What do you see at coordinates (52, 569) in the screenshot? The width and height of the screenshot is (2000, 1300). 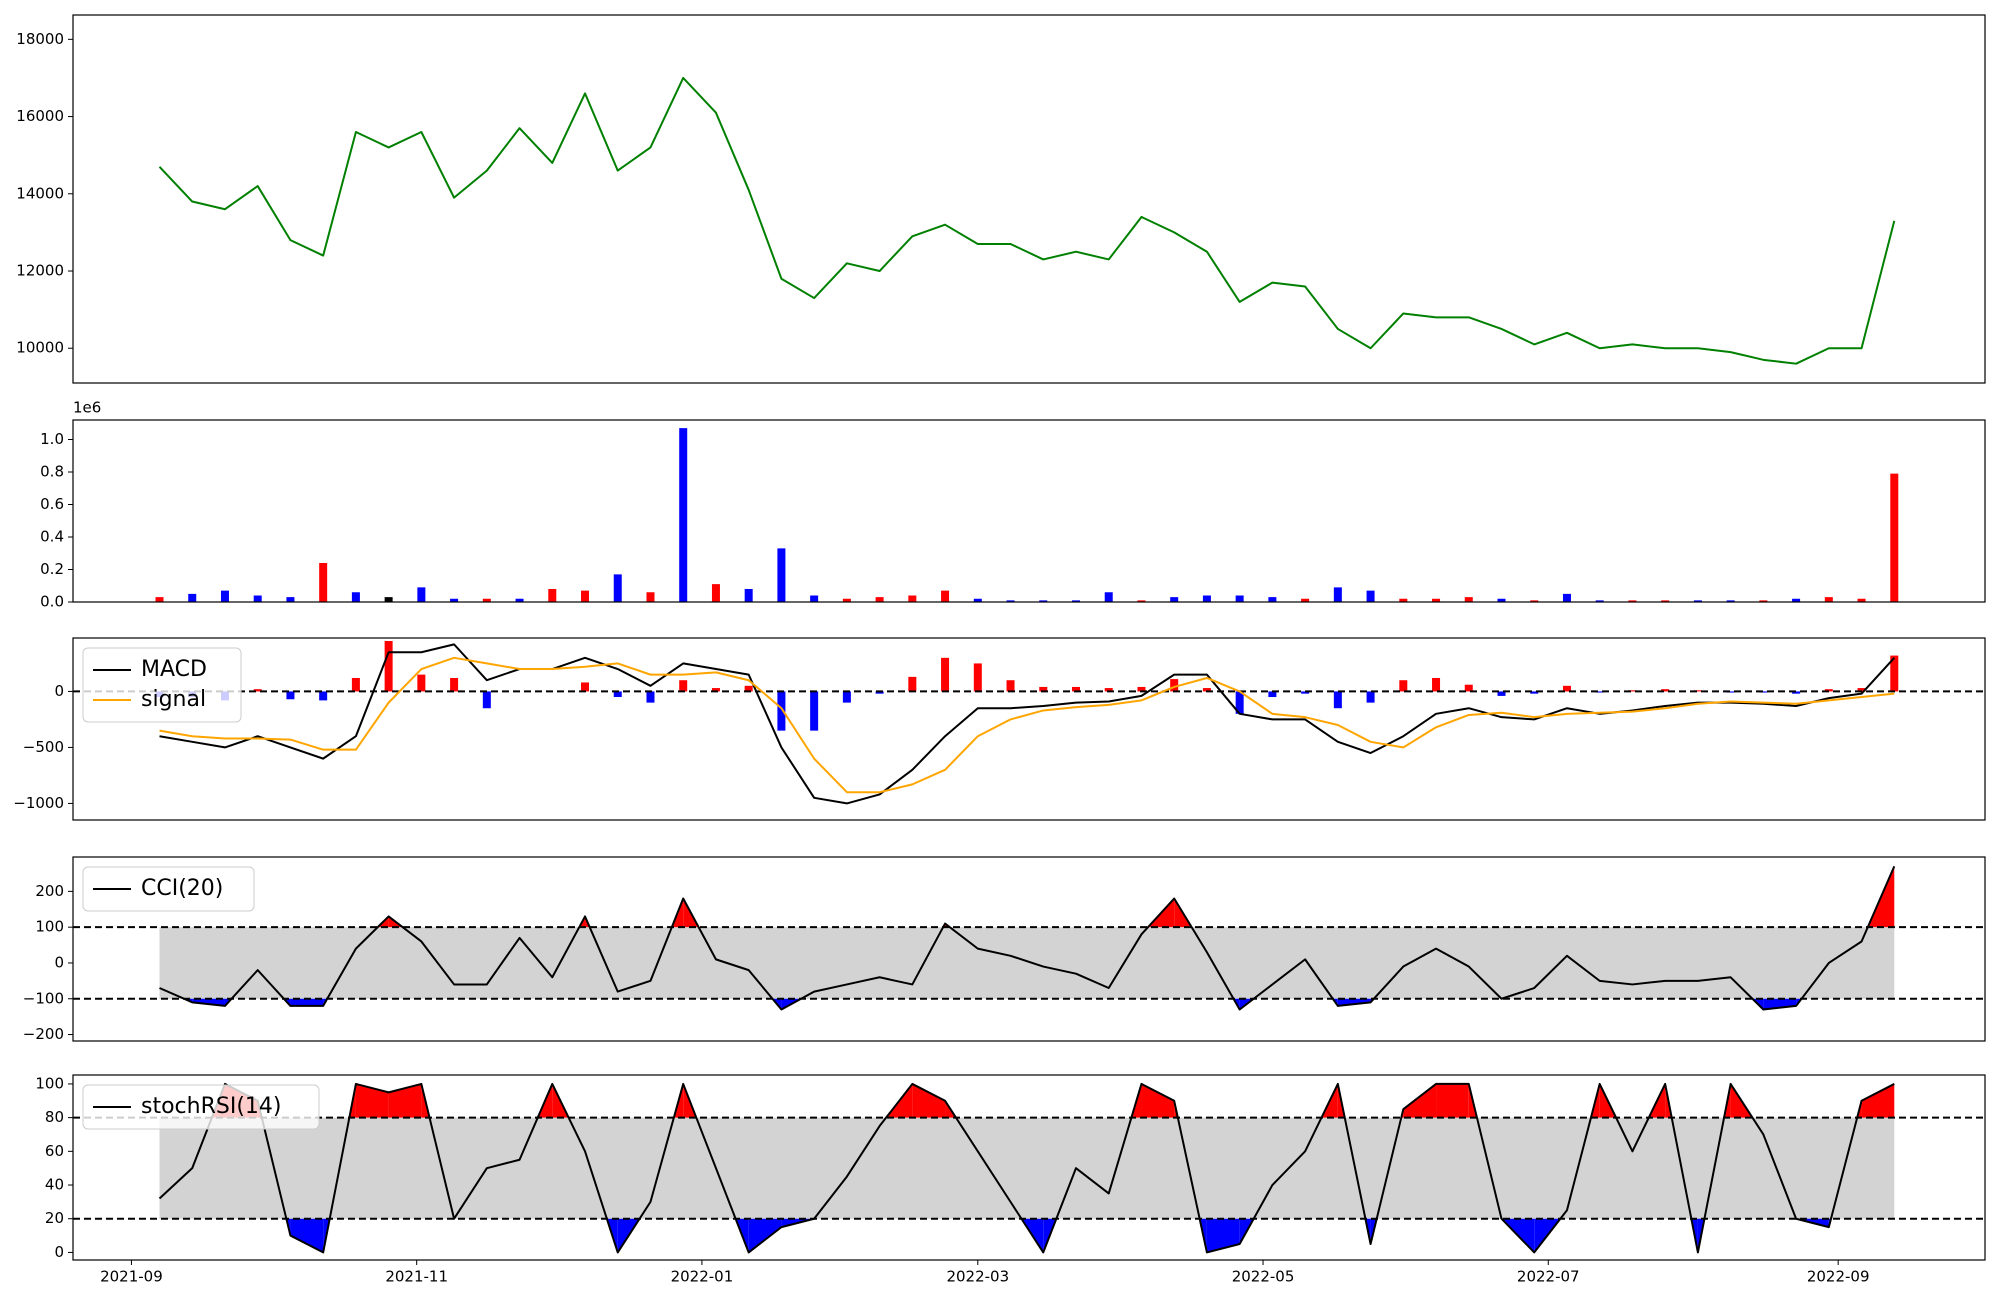 I see `y-tick-label: 0.2` at bounding box center [52, 569].